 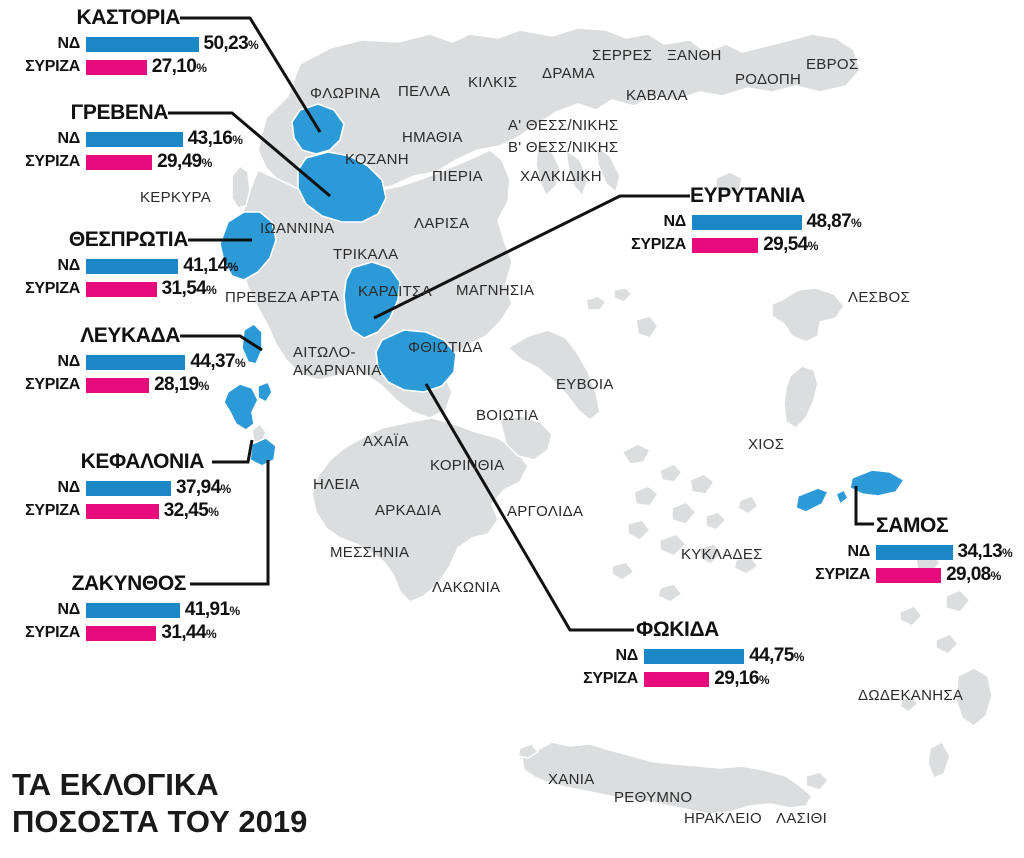 What do you see at coordinates (189, 288) in the screenshot?
I see `value-syriza: 31,54%` at bounding box center [189, 288].